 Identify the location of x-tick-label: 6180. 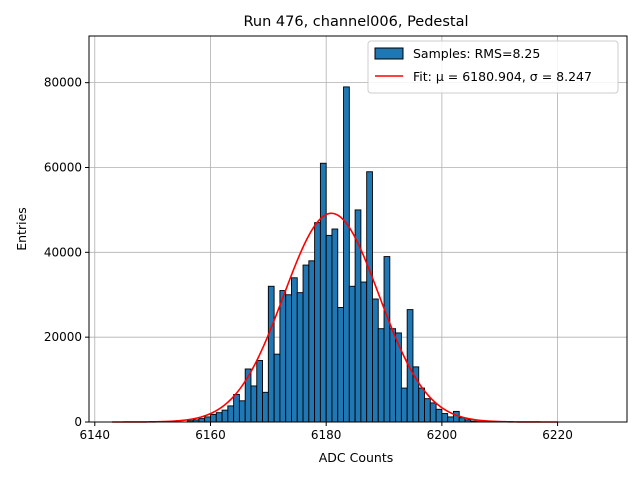
(326, 435).